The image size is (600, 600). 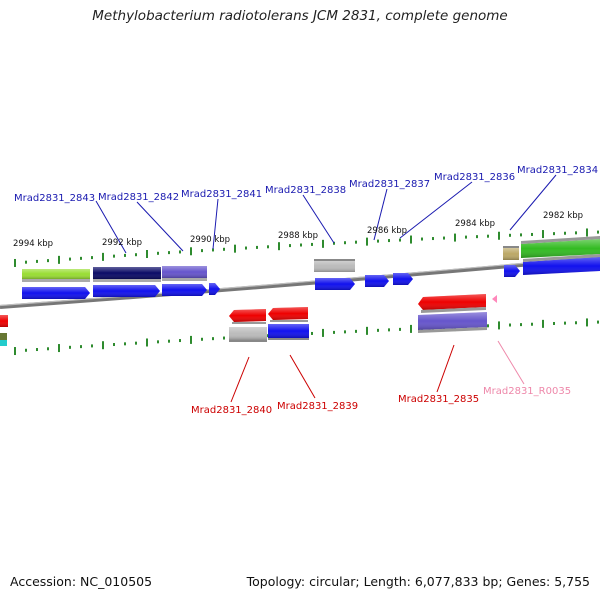 What do you see at coordinates (300, 282) in the screenshot?
I see `genome-backbone` at bounding box center [300, 282].